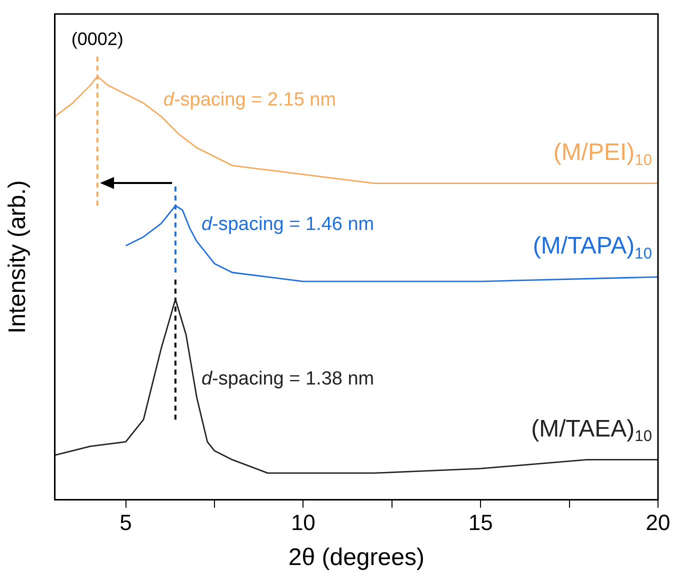  I want to click on x-tick-label: 15, so click(480, 523).